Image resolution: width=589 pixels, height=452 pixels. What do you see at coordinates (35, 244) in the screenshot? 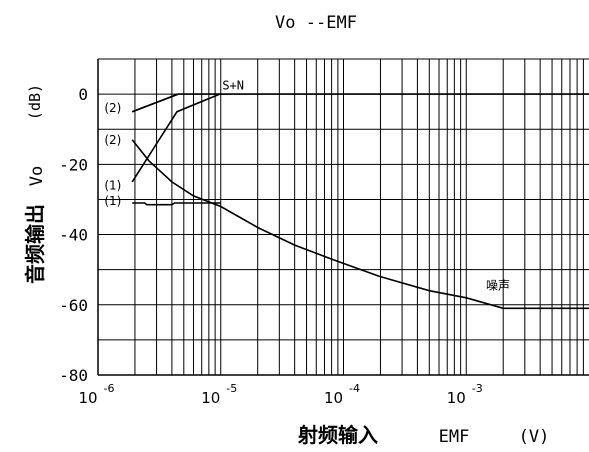
I see `y-axis-label-cn: 音频输出` at bounding box center [35, 244].